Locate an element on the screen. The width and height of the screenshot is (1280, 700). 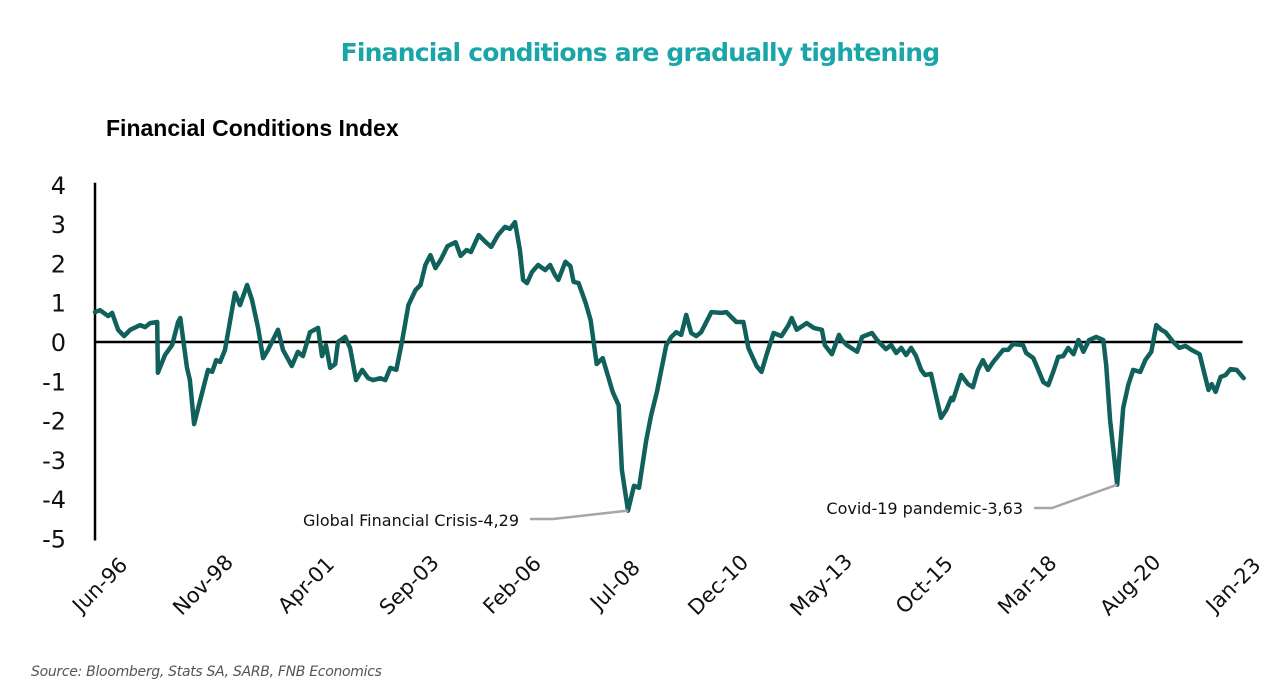
x-tick-label: Nov-98 is located at coordinates (203, 585).